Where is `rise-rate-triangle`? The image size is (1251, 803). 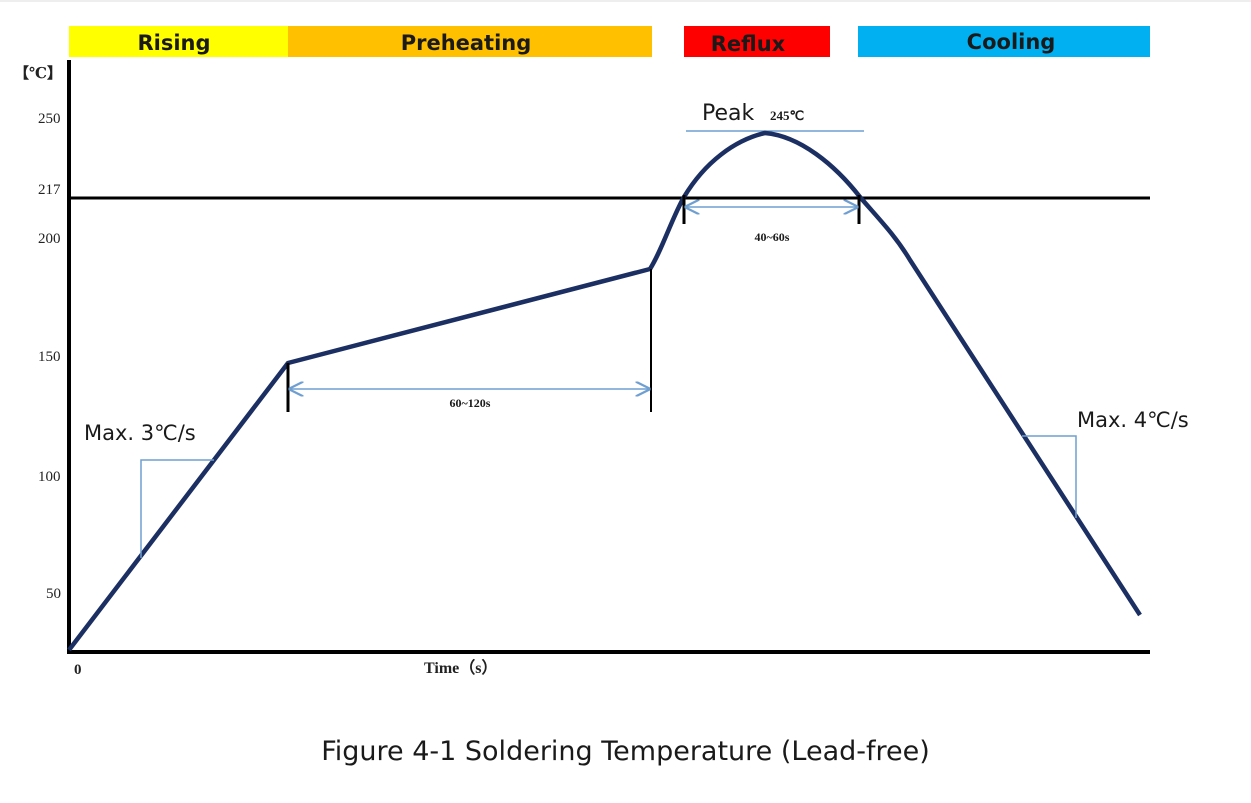
rise-rate-triangle is located at coordinates (177, 508).